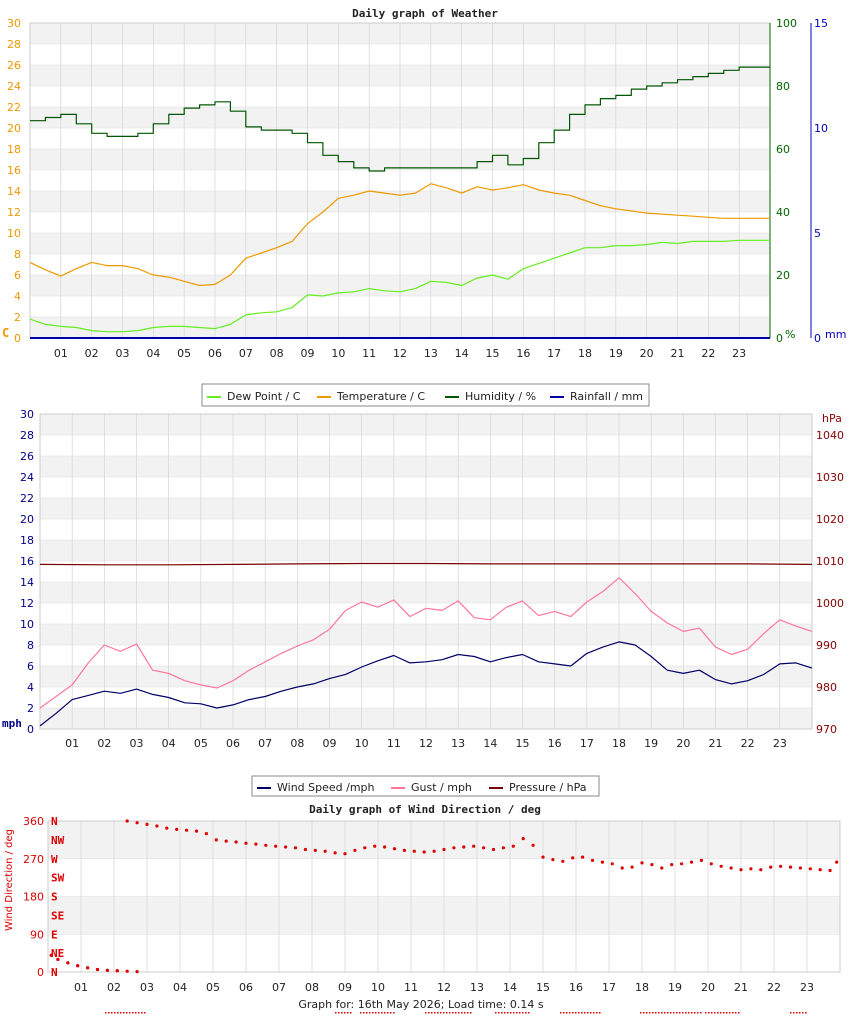 This screenshot has height=1021, width=850. Describe the element at coordinates (587, 743) in the screenshot. I see `wind-chart-x-tick-label: 17` at that location.